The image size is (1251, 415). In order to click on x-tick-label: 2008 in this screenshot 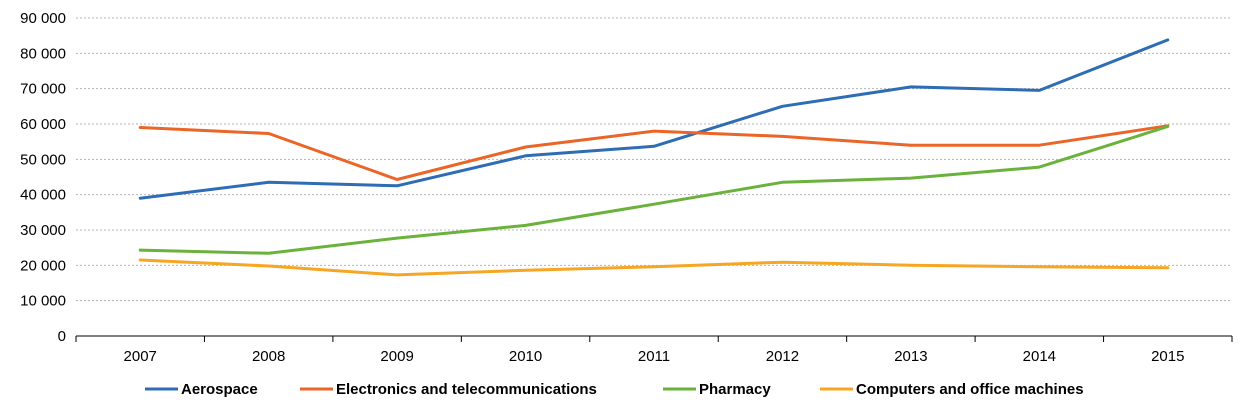, I will do `click(268, 356)`.